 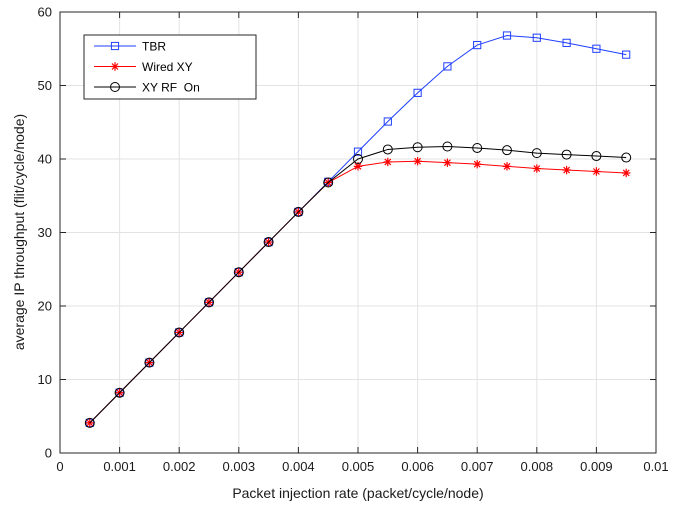 I want to click on y-tick-label: 10, so click(x=45, y=379).